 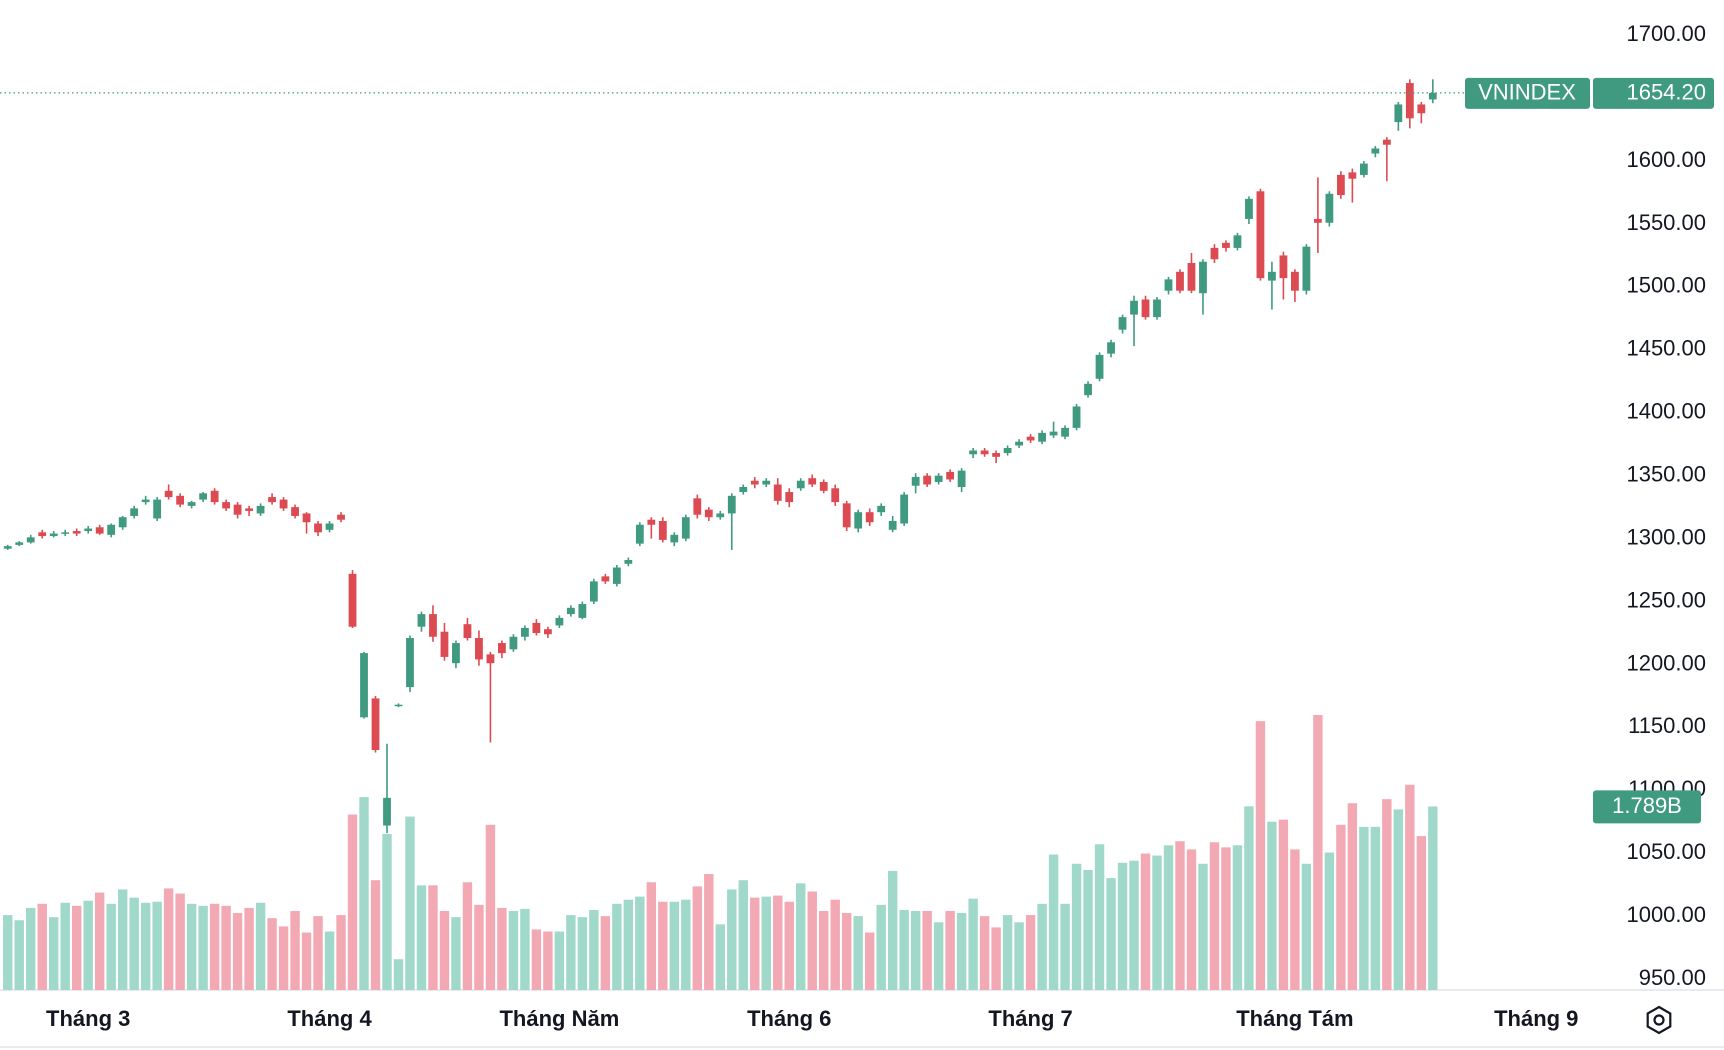 I want to click on volume-tag-label: 1.789B, so click(x=1647, y=805).